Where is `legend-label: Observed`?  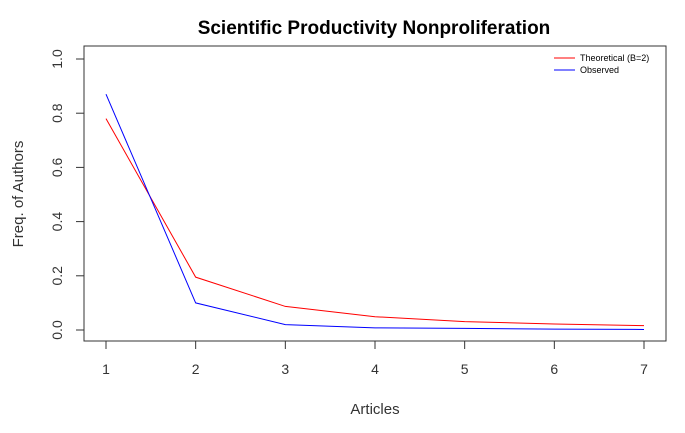
legend-label: Observed is located at coordinates (599, 70).